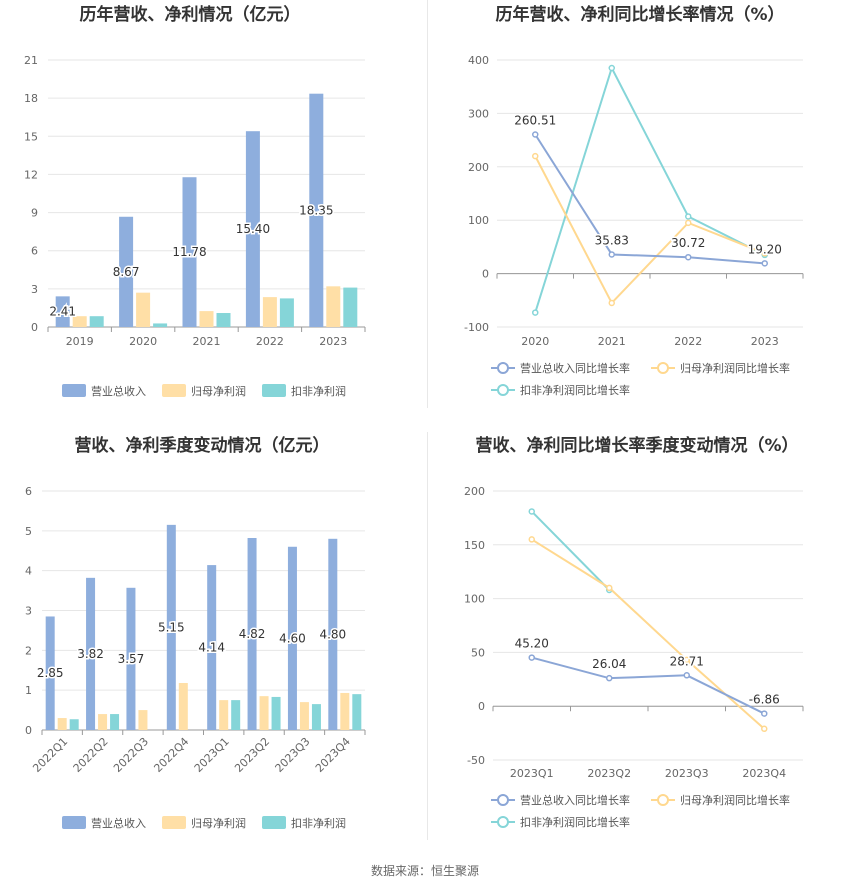 Image resolution: width=850 pixels, height=891 pixels. I want to click on chart-title: 营收、净利同比增长率季度变动情况（%）, so click(636, 445).